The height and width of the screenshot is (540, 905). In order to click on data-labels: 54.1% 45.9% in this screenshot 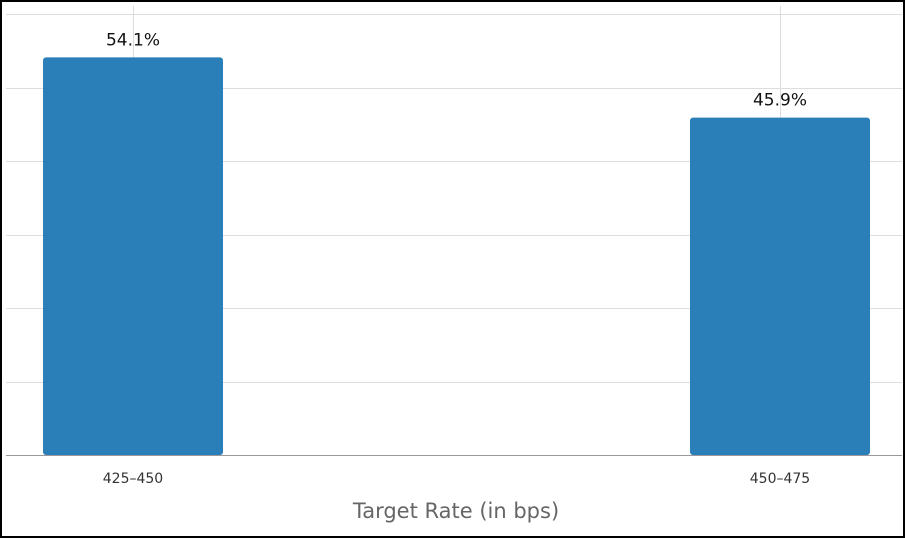, I will do `click(456, 70)`.